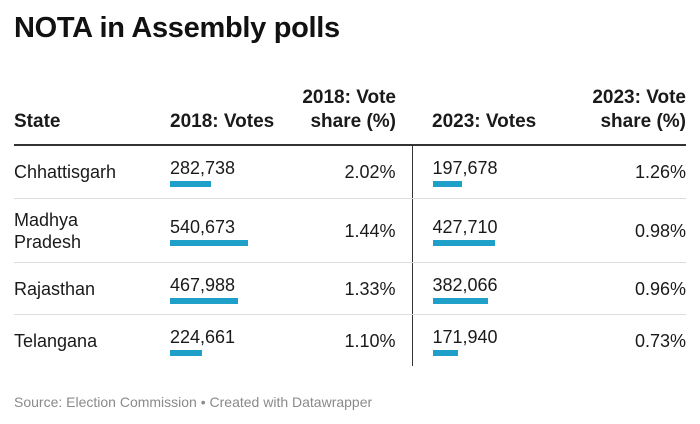 This screenshot has width=700, height=424. I want to click on share-2018-cell: 1.33%, so click(351, 288).